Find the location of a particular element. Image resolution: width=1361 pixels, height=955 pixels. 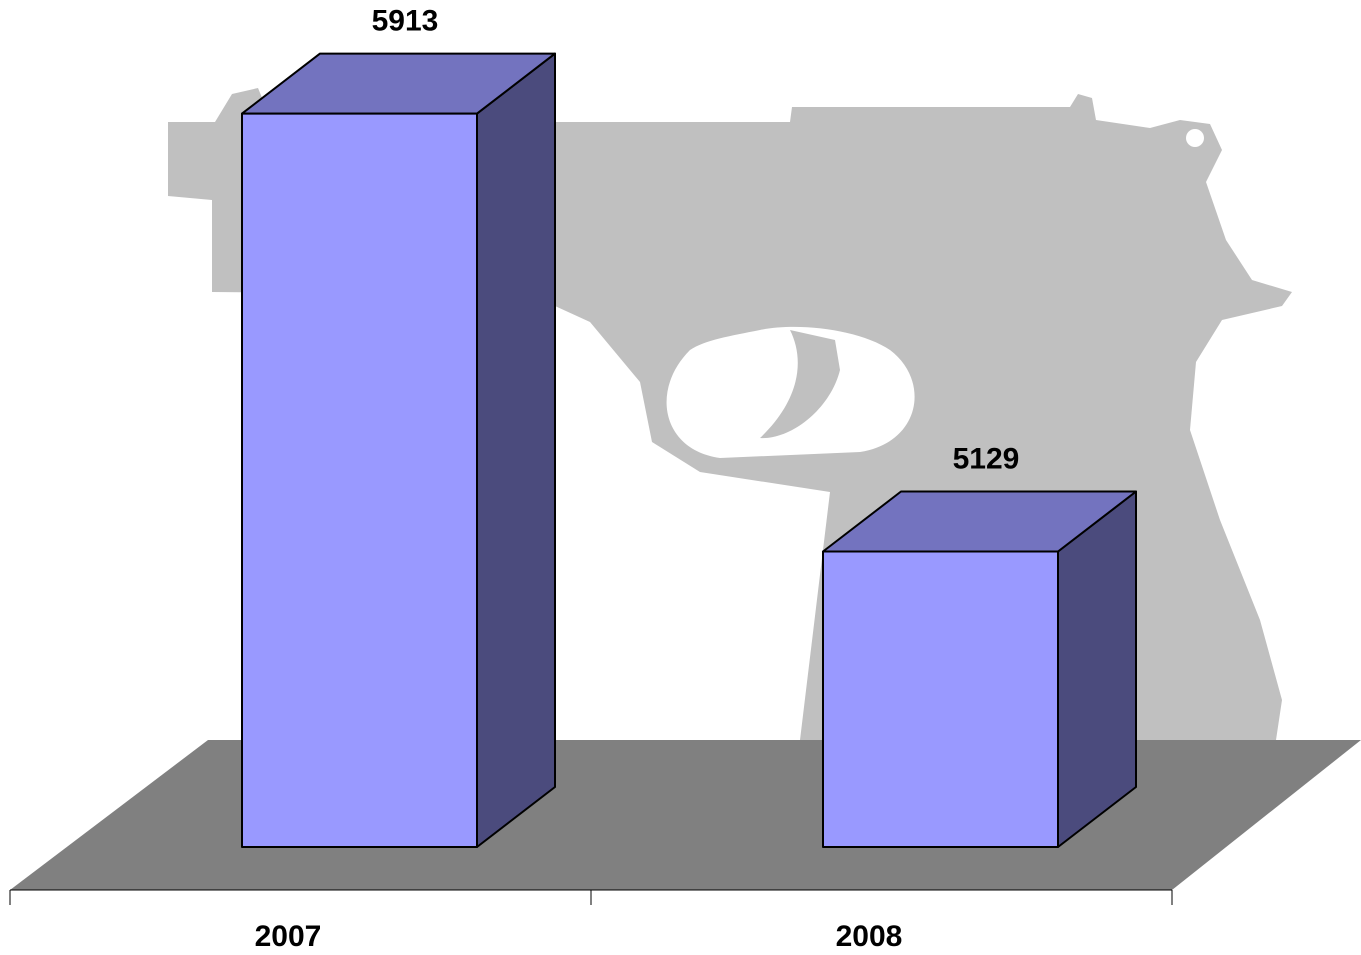

data-label: 5129 is located at coordinates (986, 458).